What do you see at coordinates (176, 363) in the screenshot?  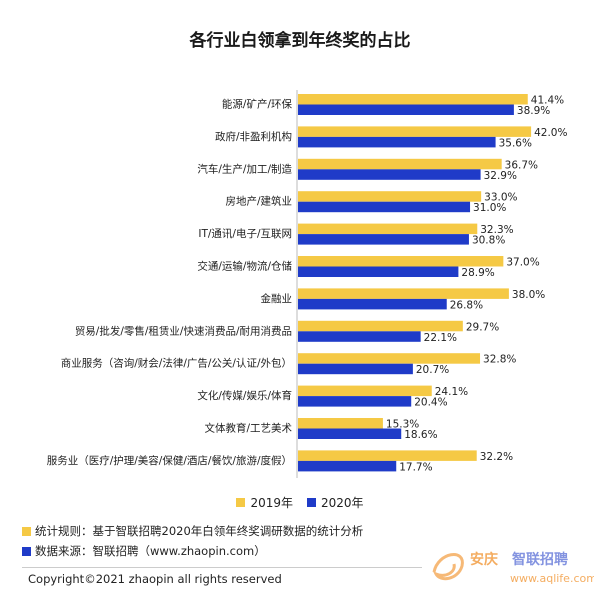 I see `category-label: 商业服务（咨询/财会/法律/广告/公关/认证/外包）` at bounding box center [176, 363].